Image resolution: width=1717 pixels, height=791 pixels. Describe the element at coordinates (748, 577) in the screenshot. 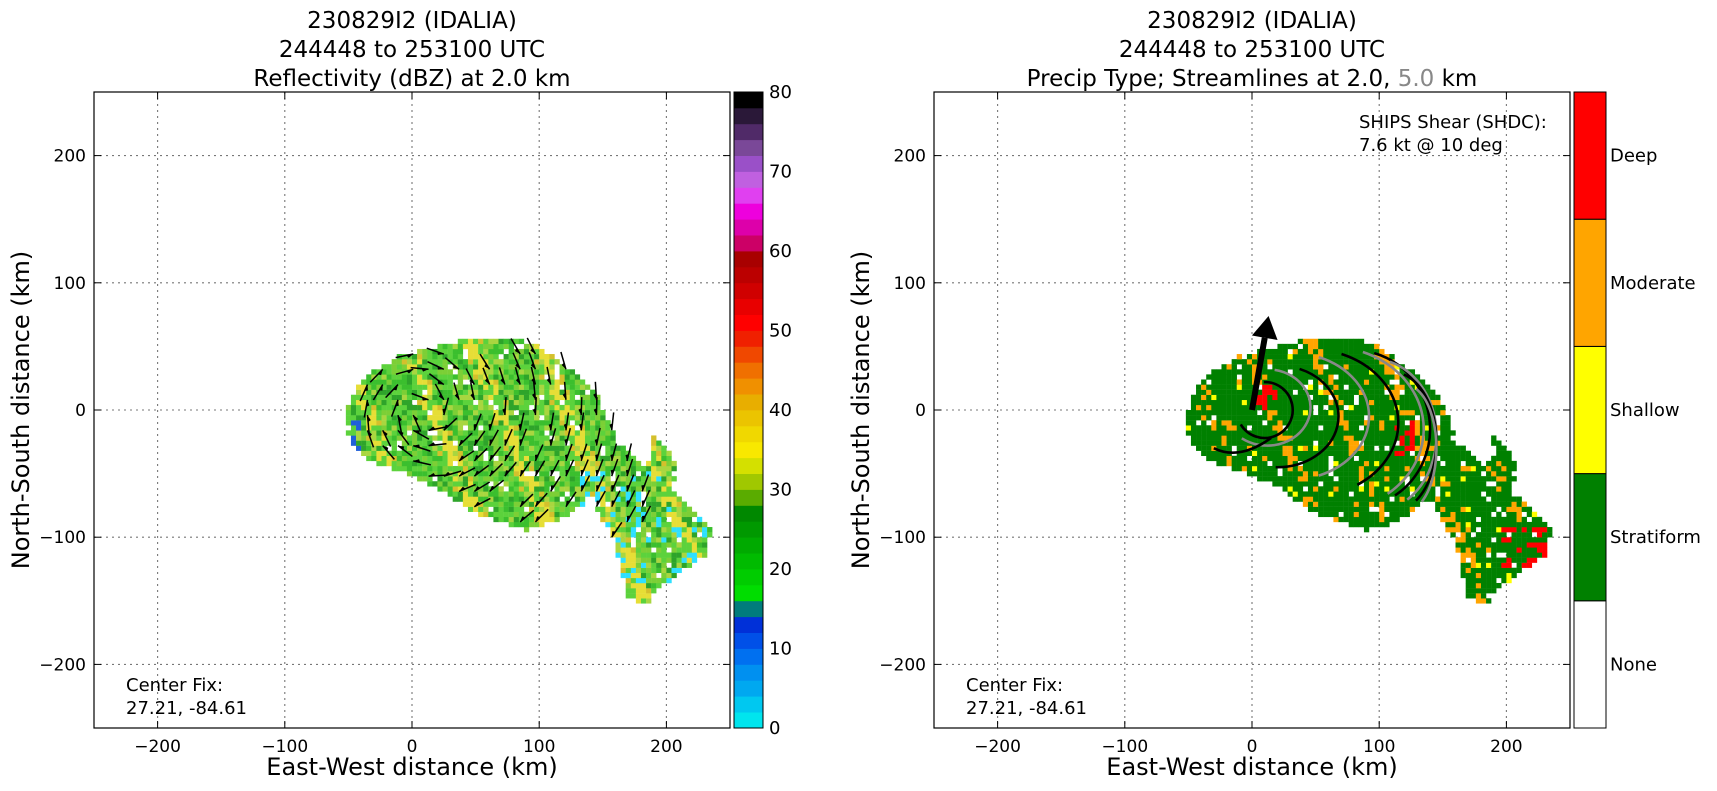

I see `colorbar-swatch` at that location.